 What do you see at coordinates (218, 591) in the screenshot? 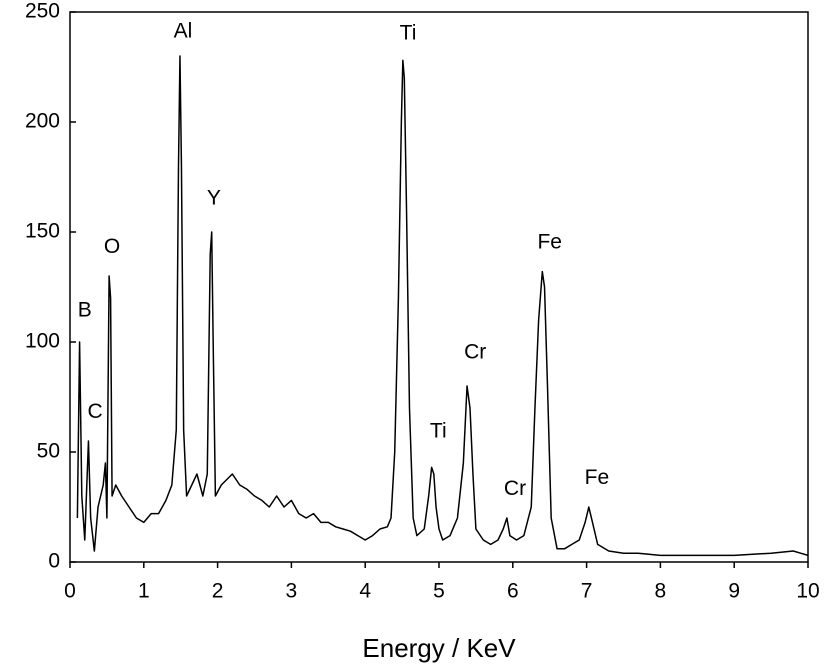
I see `x-tick-label: 2` at bounding box center [218, 591].